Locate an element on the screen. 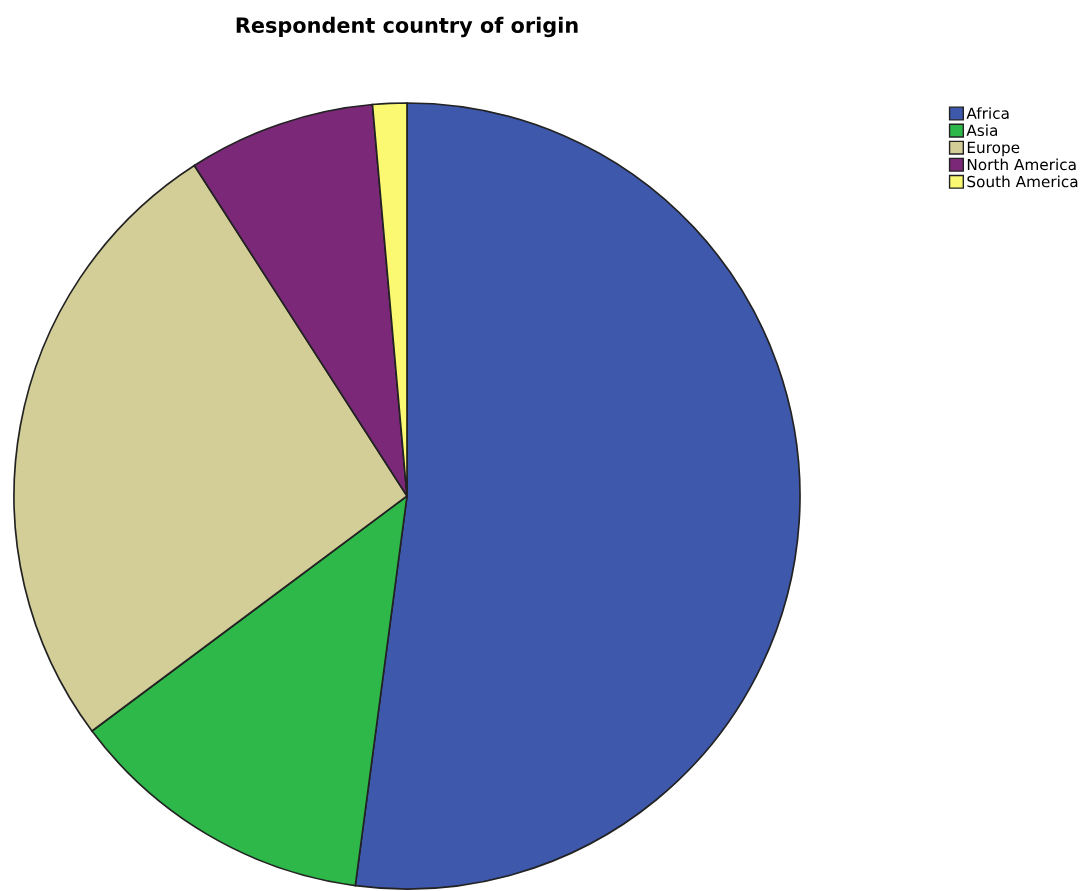 The image size is (1090, 891). legend-label: South America is located at coordinates (1022, 181).